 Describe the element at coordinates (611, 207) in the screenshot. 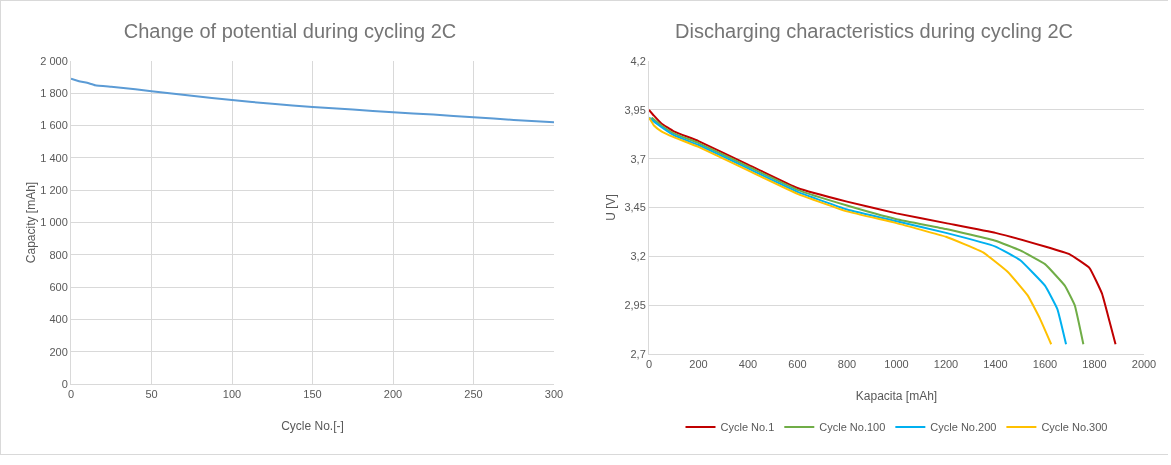

I see `y-axis-title: U [V]` at that location.